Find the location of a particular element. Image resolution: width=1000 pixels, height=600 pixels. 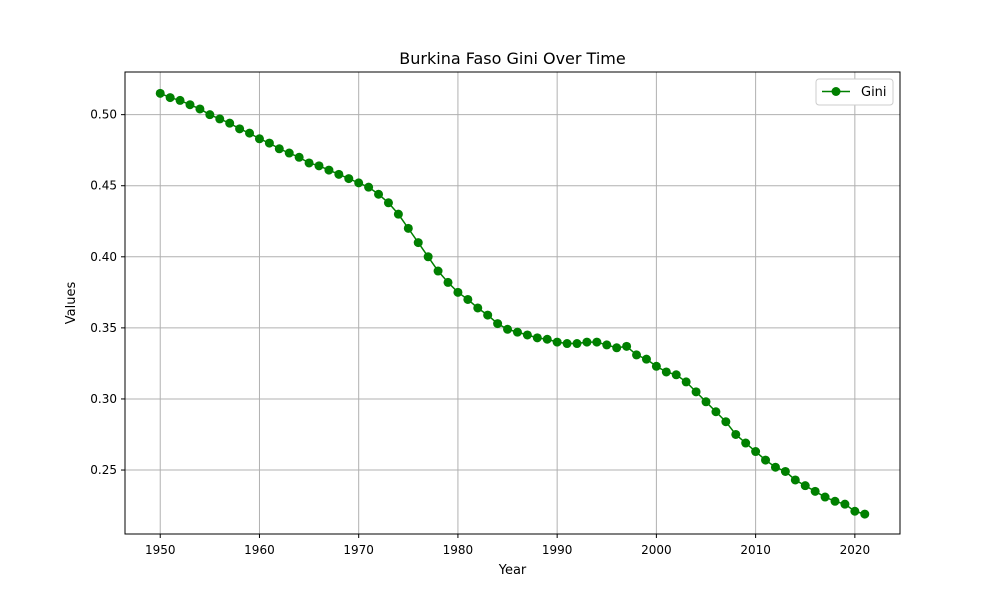

x-tick-label: 1970 is located at coordinates (358, 550).